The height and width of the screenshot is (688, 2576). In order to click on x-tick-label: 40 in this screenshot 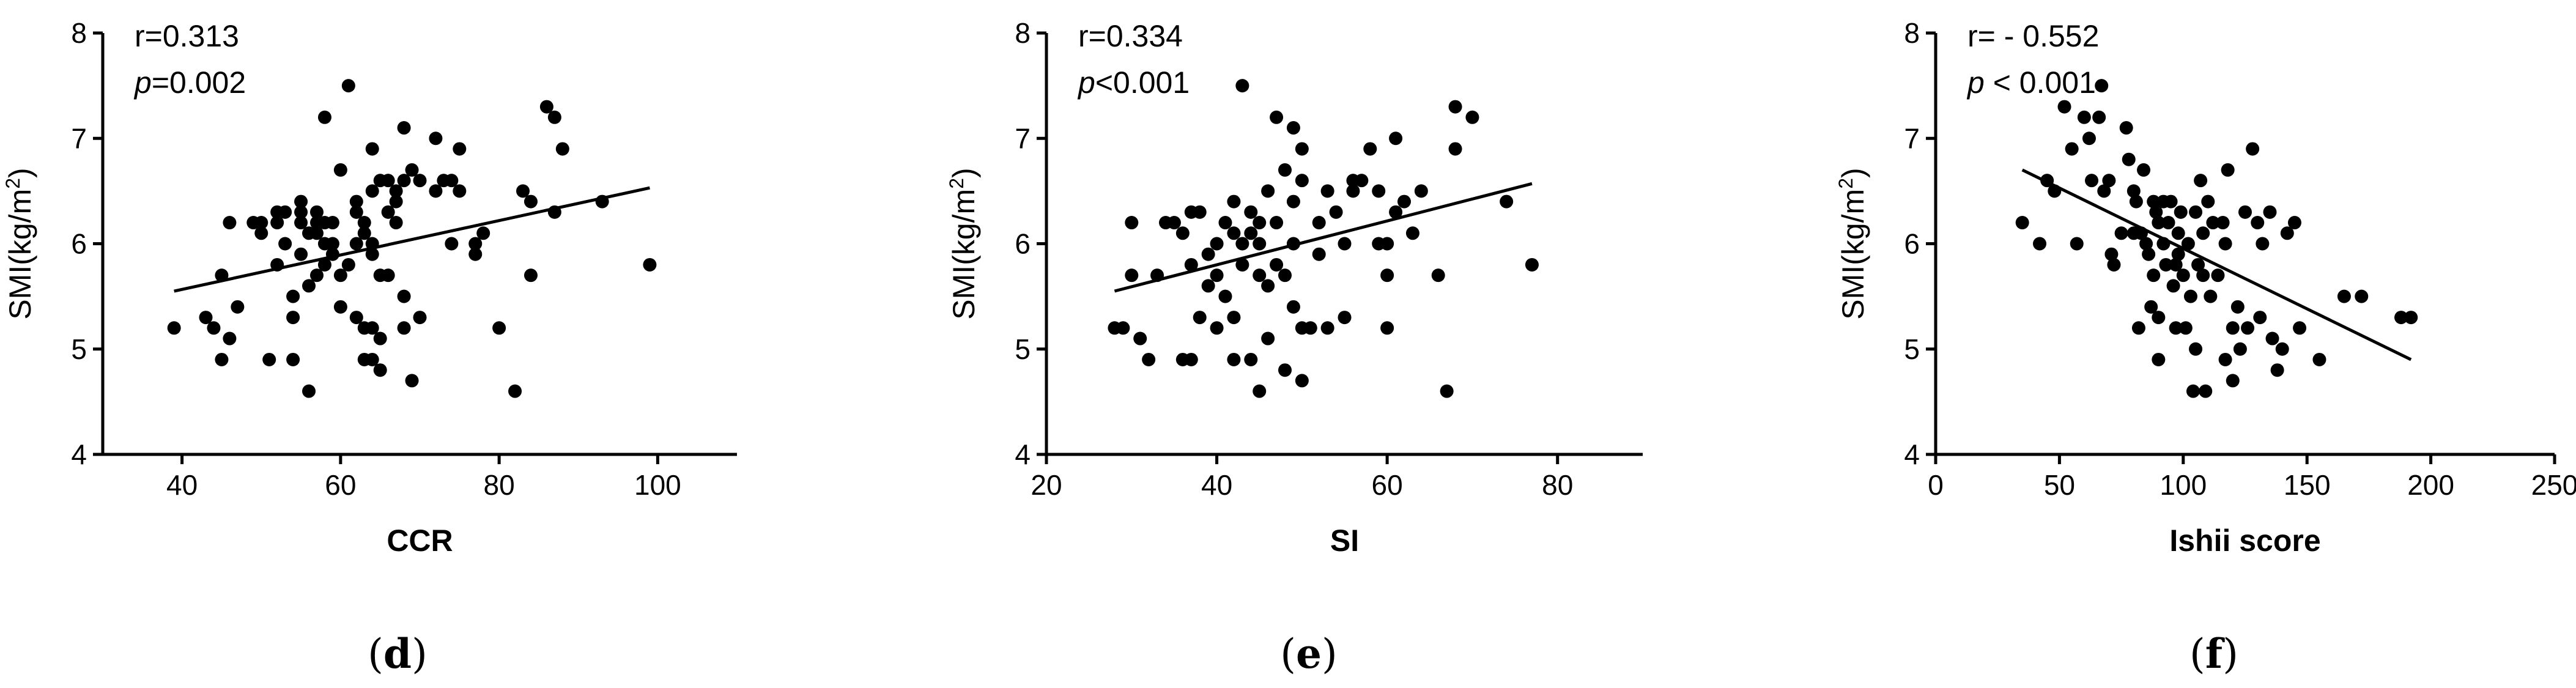, I will do `click(182, 485)`.